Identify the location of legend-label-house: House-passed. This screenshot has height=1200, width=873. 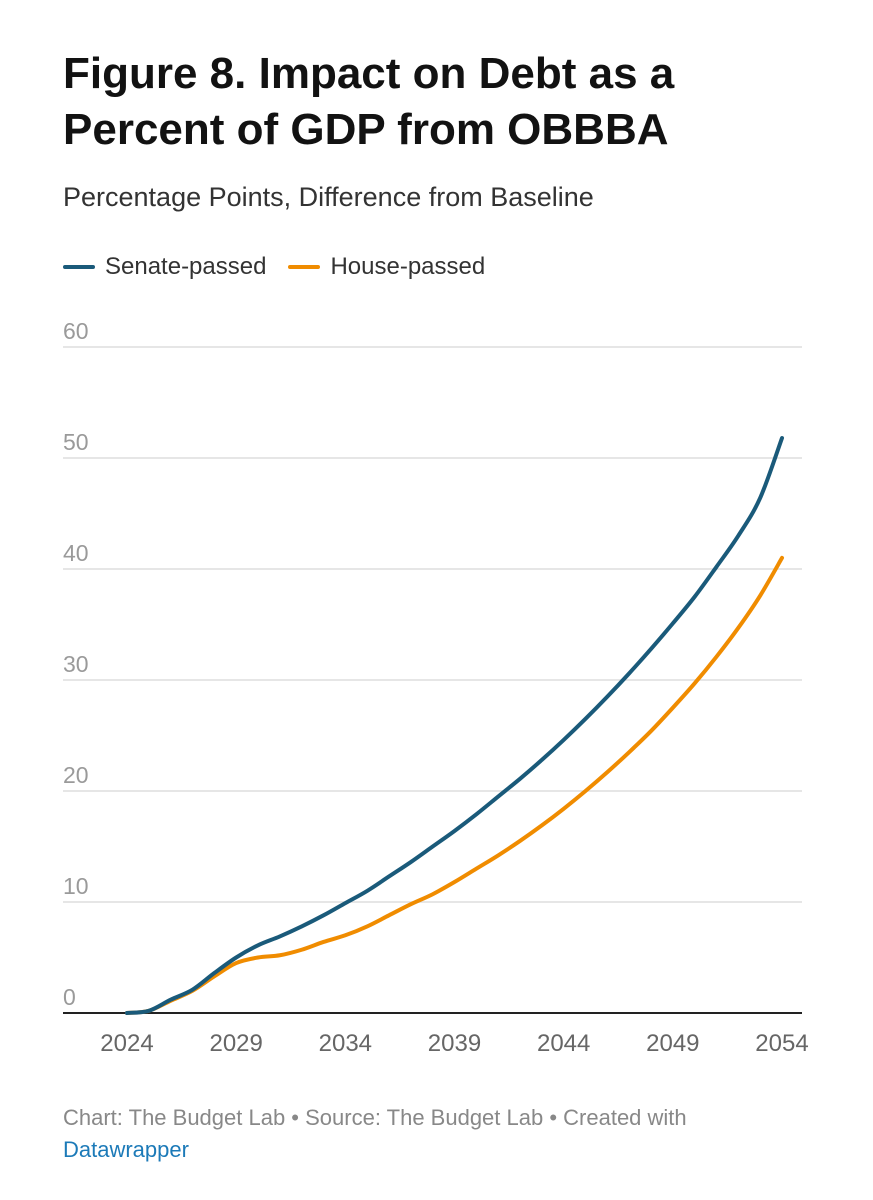
(408, 266).